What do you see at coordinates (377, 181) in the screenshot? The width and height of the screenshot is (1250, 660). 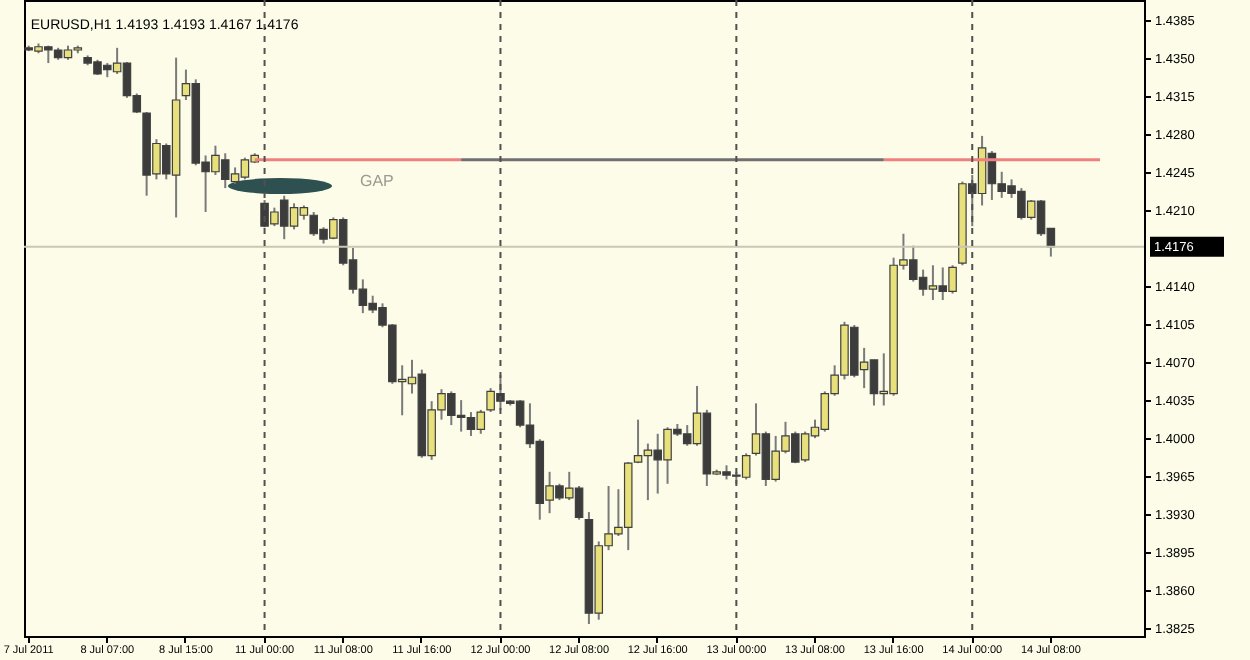 I see `annotation: GAP` at bounding box center [377, 181].